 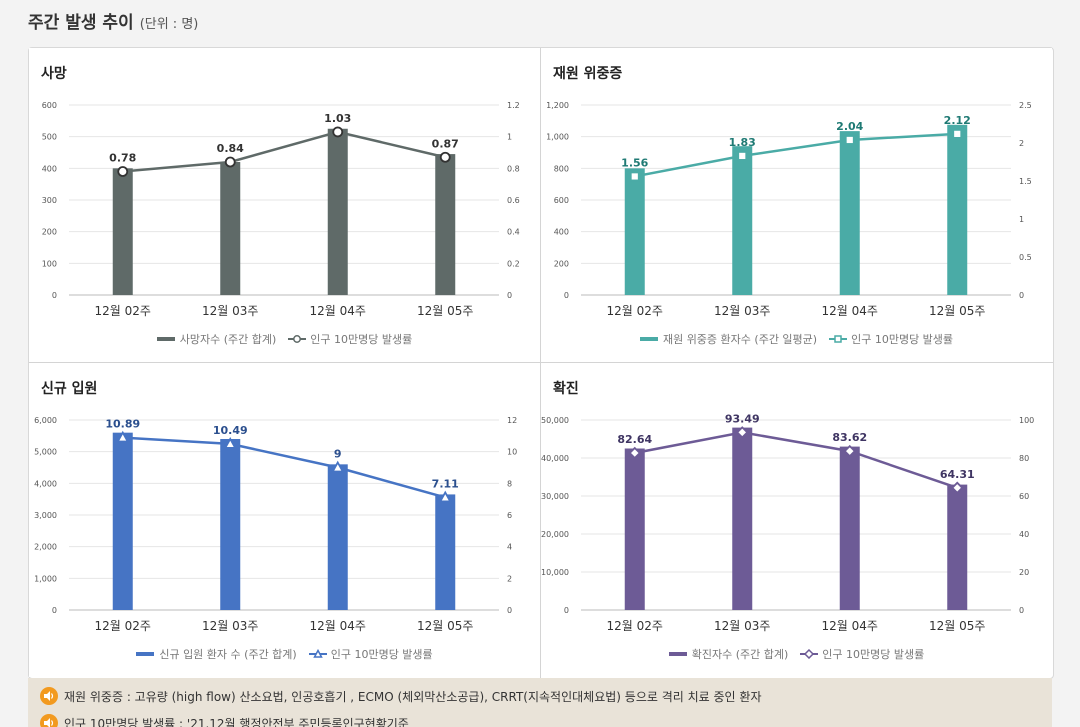 What do you see at coordinates (1024, 458) in the screenshot?
I see `y-tick-right: 80` at bounding box center [1024, 458].